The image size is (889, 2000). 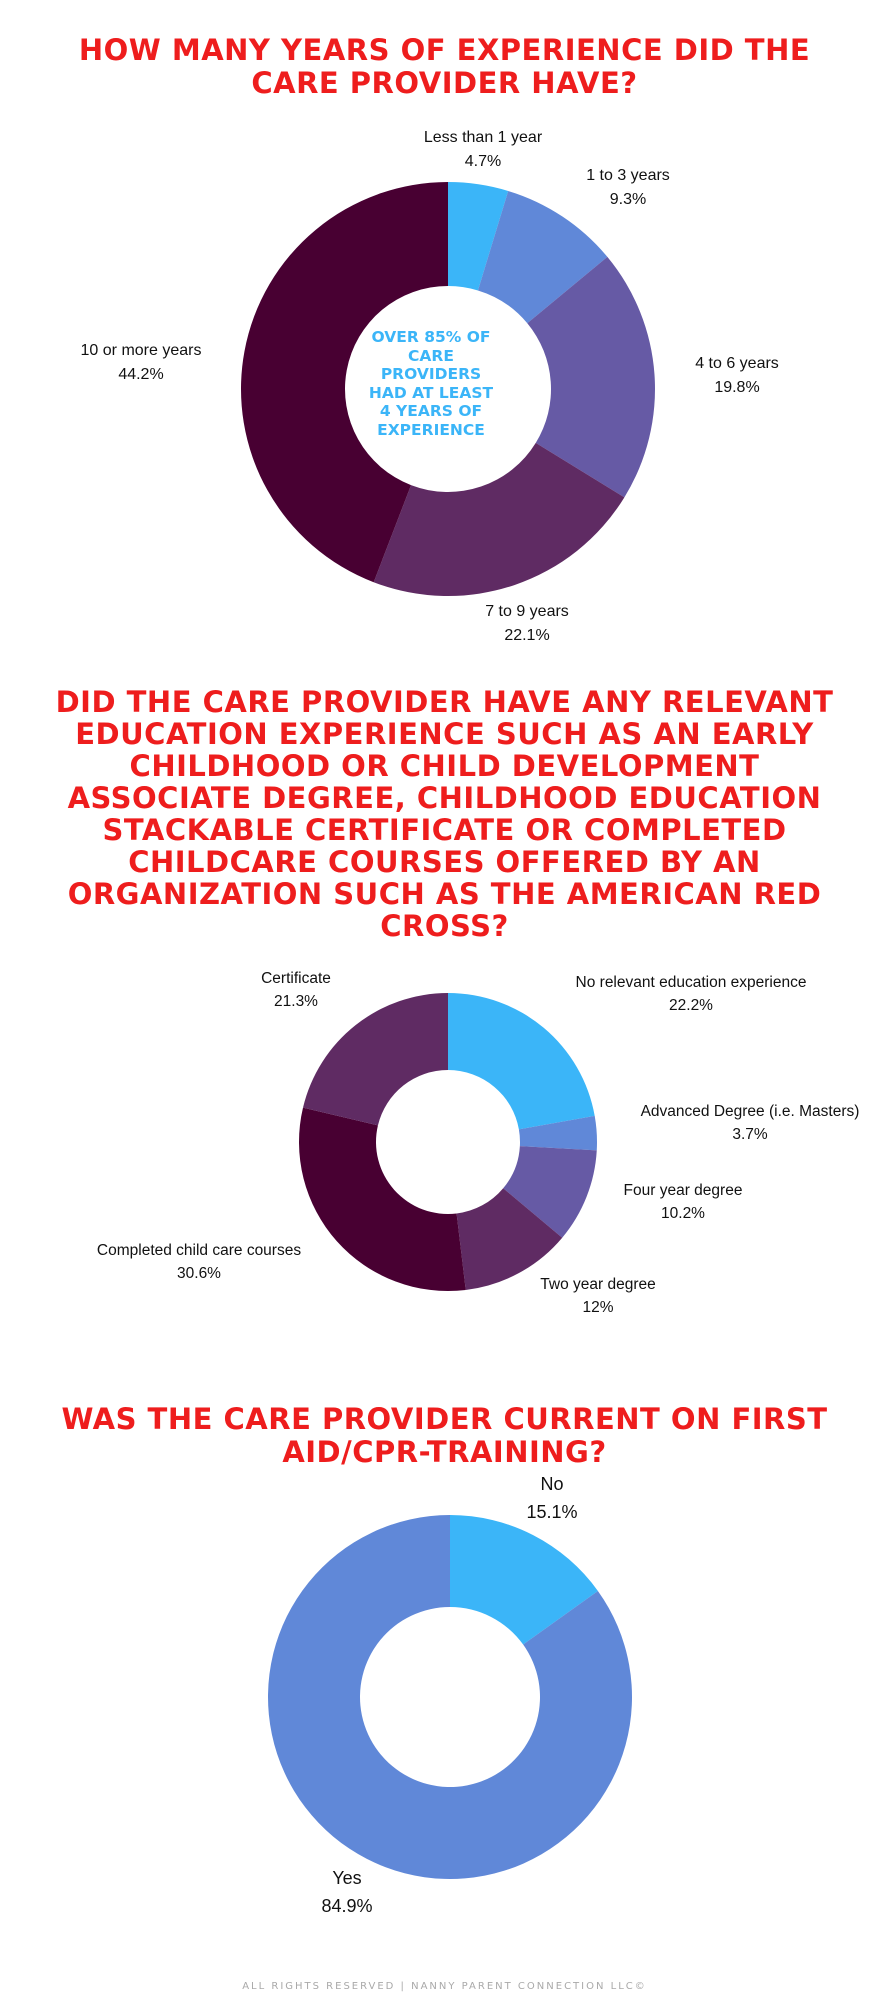 I want to click on slice-7-to-9-years, so click(x=499, y=519).